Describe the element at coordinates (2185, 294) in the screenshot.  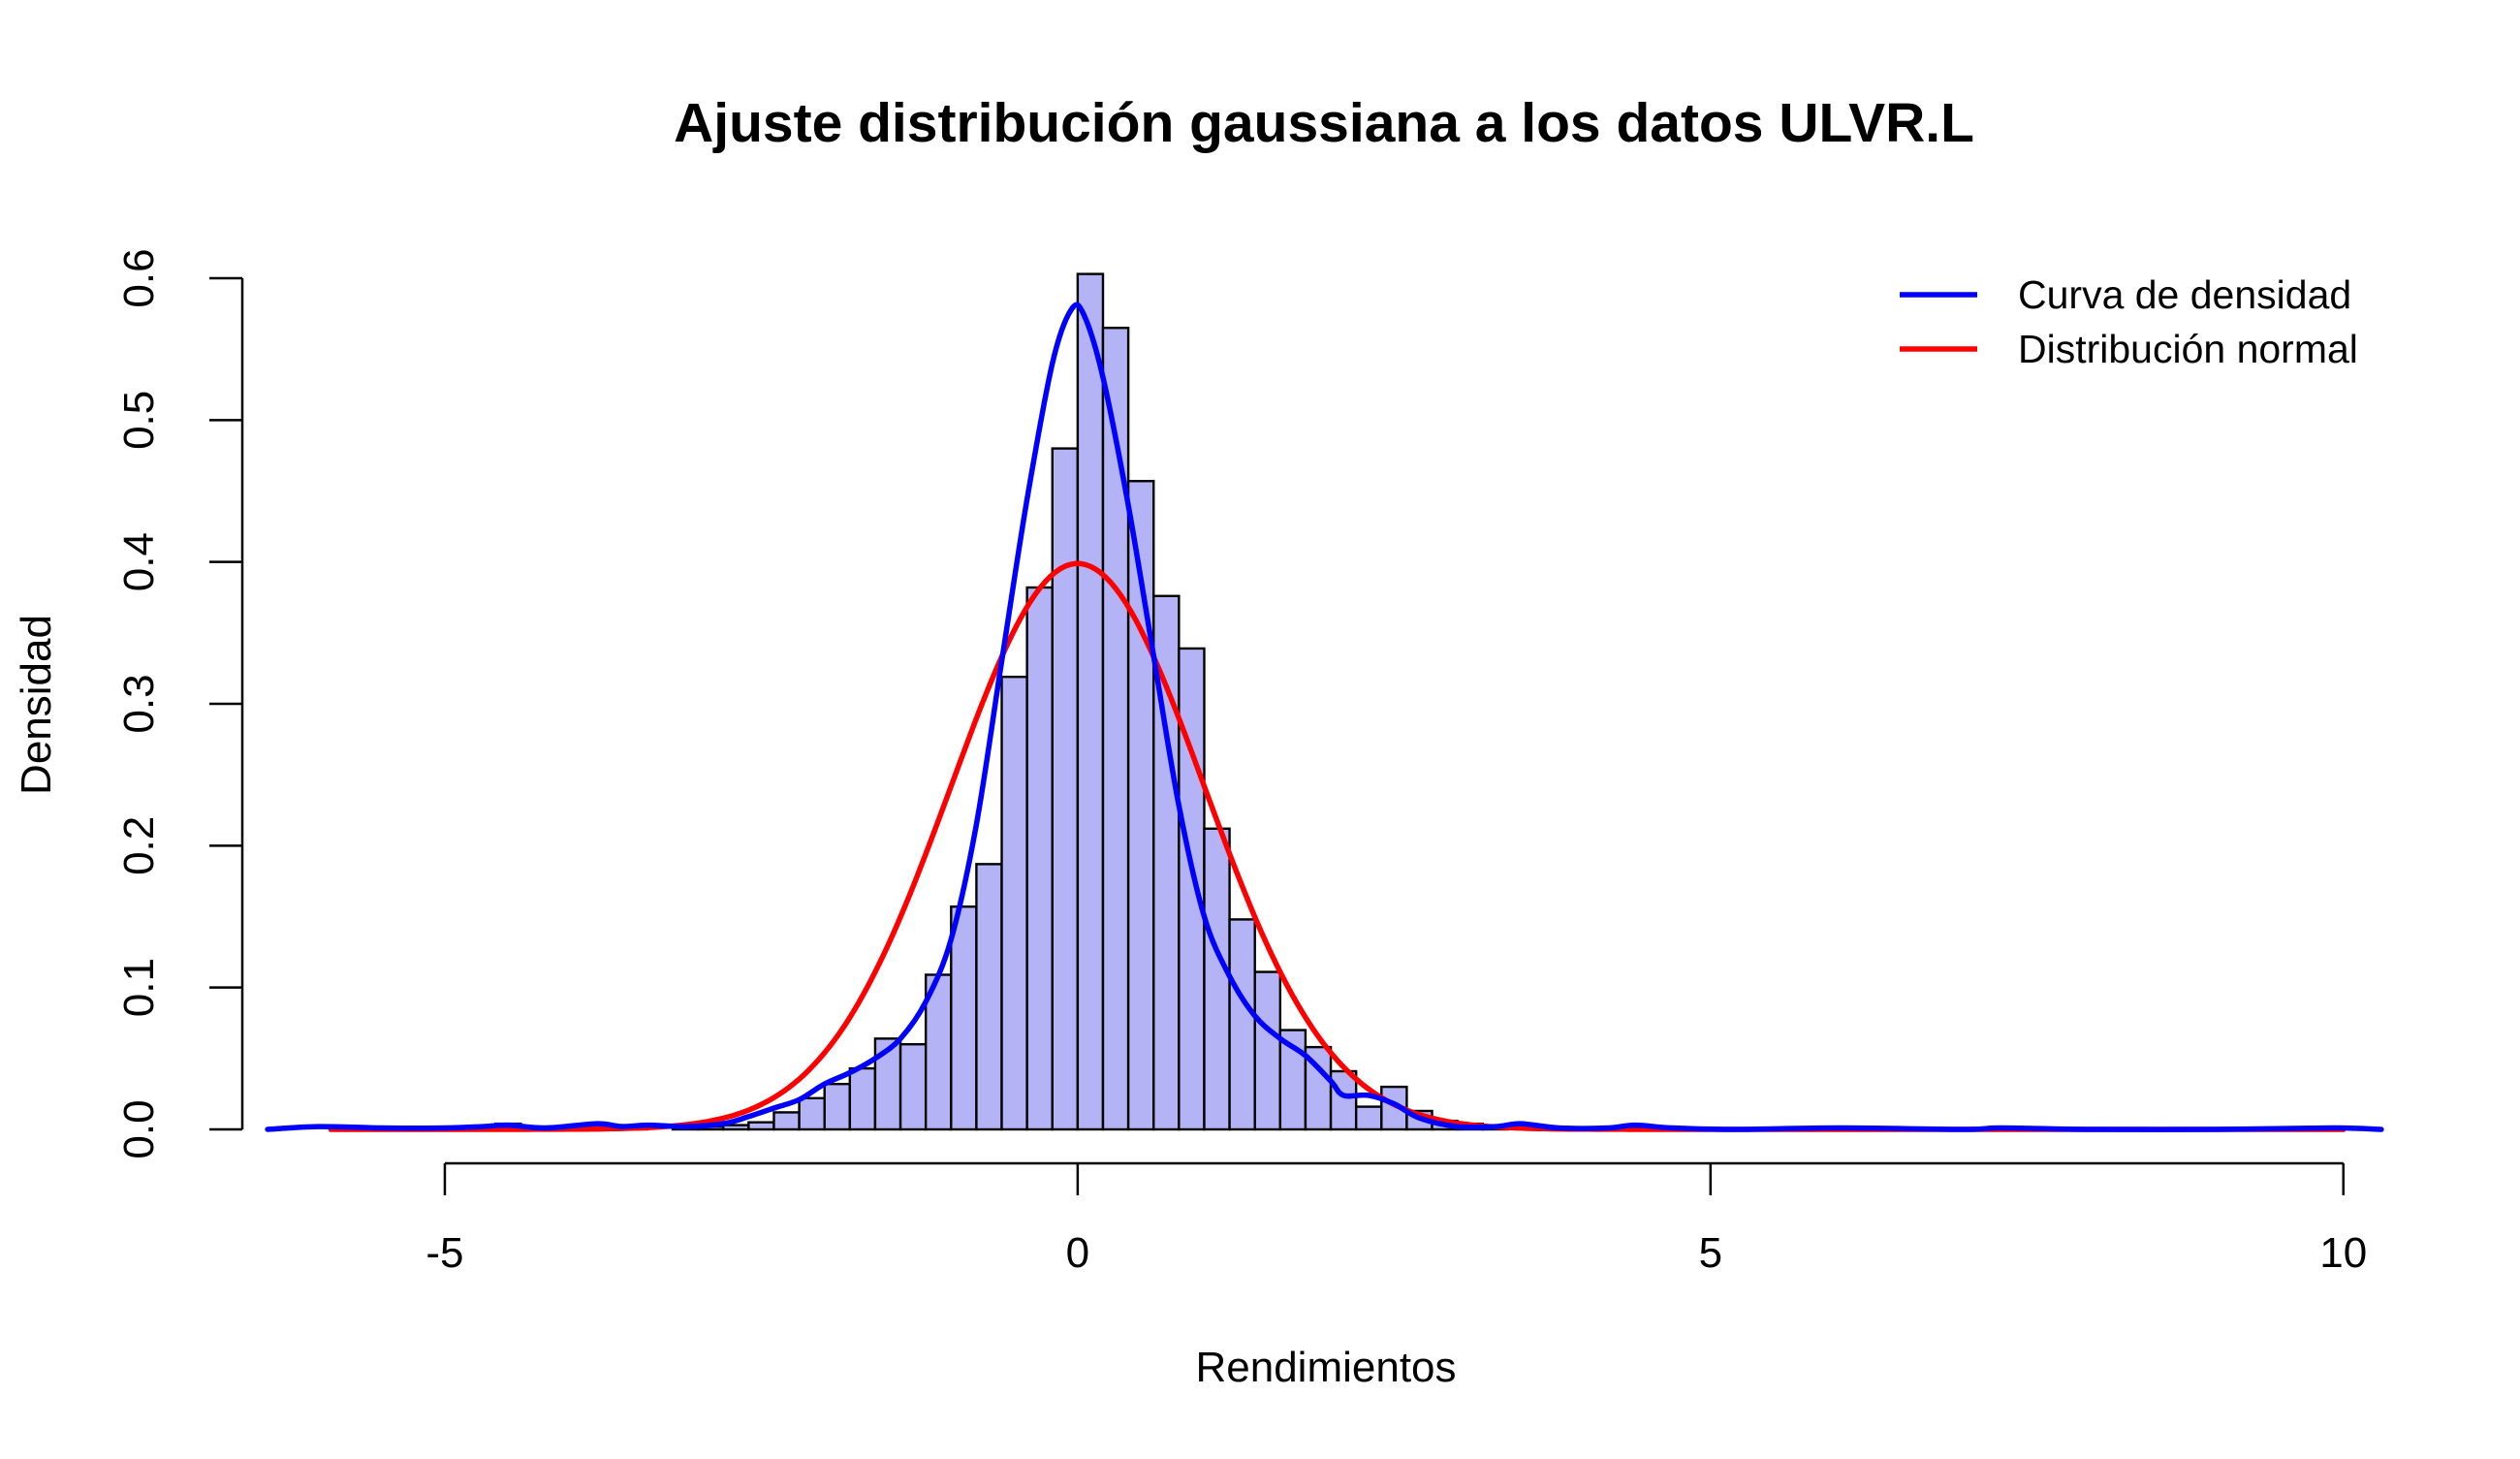
I see `legend-label: Curva de densidad` at that location.